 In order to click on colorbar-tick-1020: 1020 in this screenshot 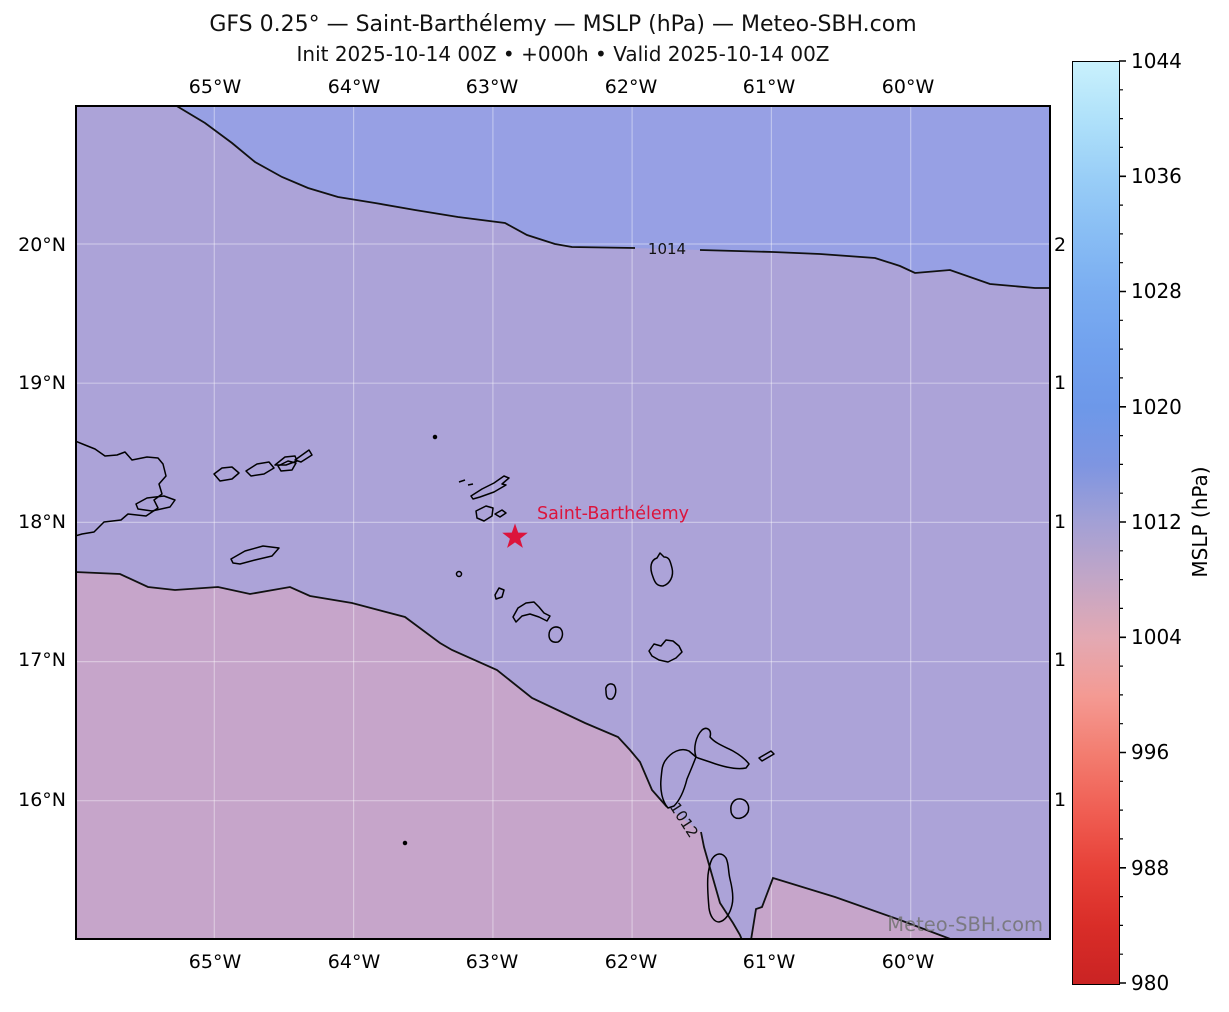, I will do `click(1156, 407)`.